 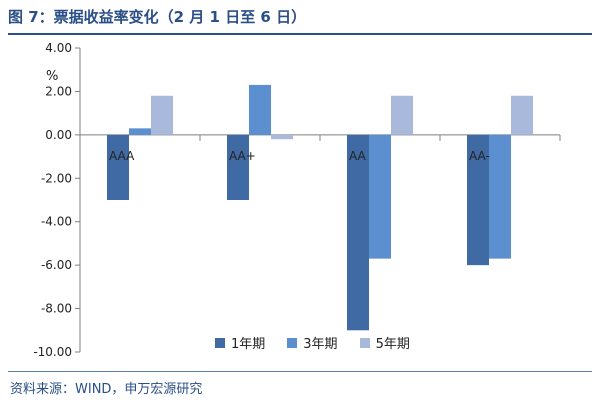 What do you see at coordinates (320, 344) in the screenshot?
I see `legend-label-3y: 3年期` at bounding box center [320, 344].